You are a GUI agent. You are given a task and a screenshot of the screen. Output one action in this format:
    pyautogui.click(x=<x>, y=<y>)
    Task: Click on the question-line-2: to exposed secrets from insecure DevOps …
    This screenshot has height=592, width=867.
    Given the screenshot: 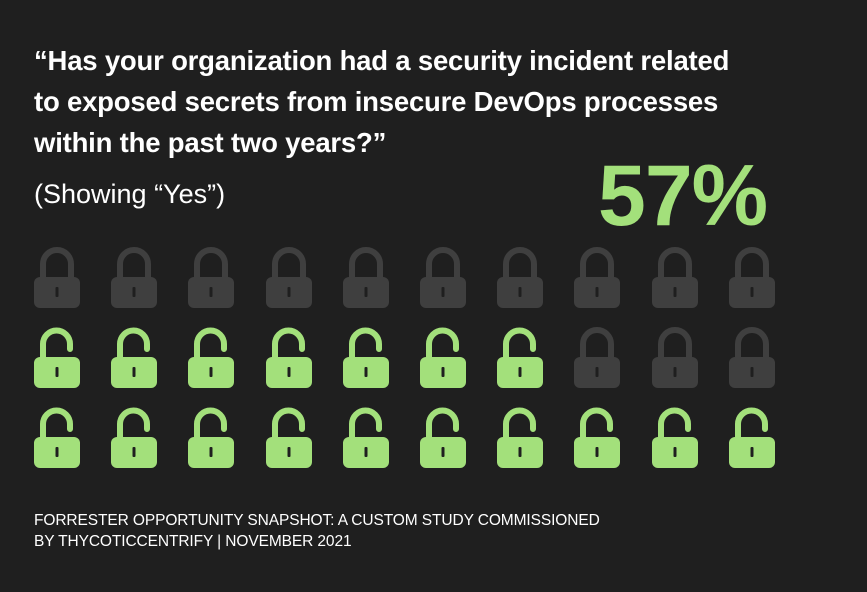 What is the action you would take?
    pyautogui.click(x=376, y=101)
    